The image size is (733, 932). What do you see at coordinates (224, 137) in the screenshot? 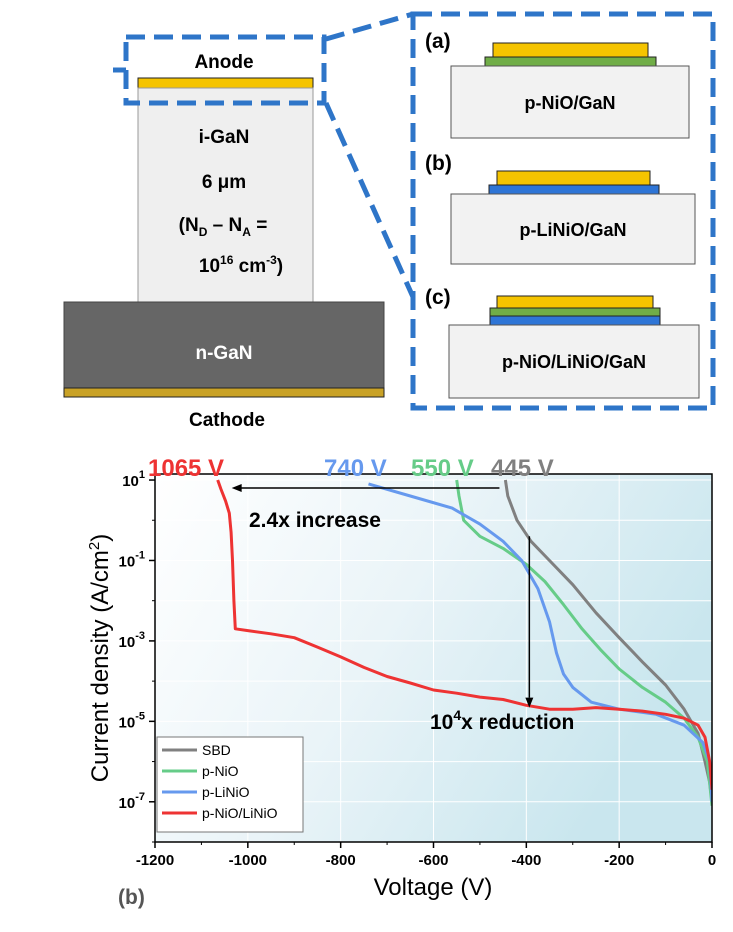
I see `drift-layer-name: i-GaN` at bounding box center [224, 137].